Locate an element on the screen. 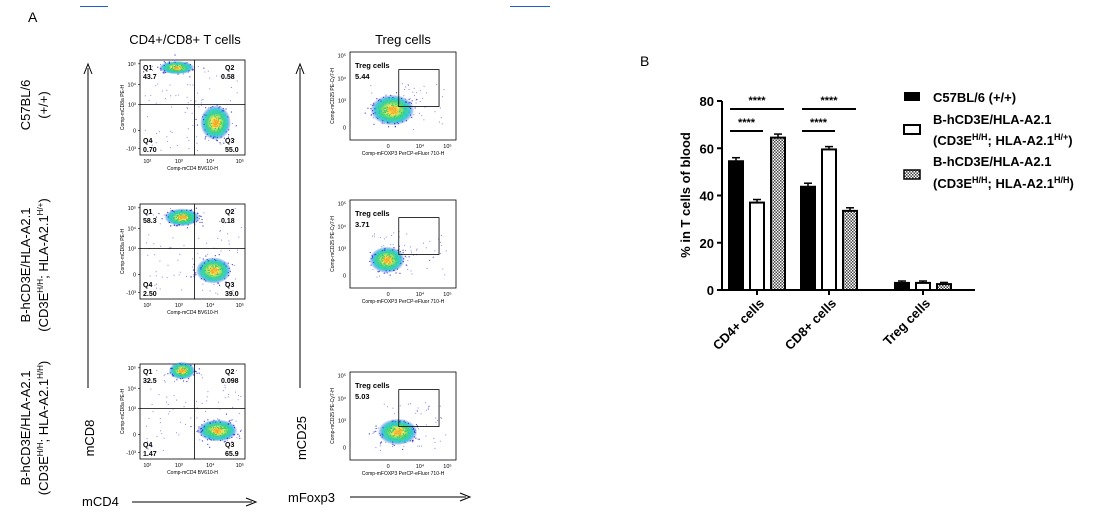  row-label-2-sub: (CD3EH/H; HLA-A2.1H/+) is located at coordinates (43, 264).